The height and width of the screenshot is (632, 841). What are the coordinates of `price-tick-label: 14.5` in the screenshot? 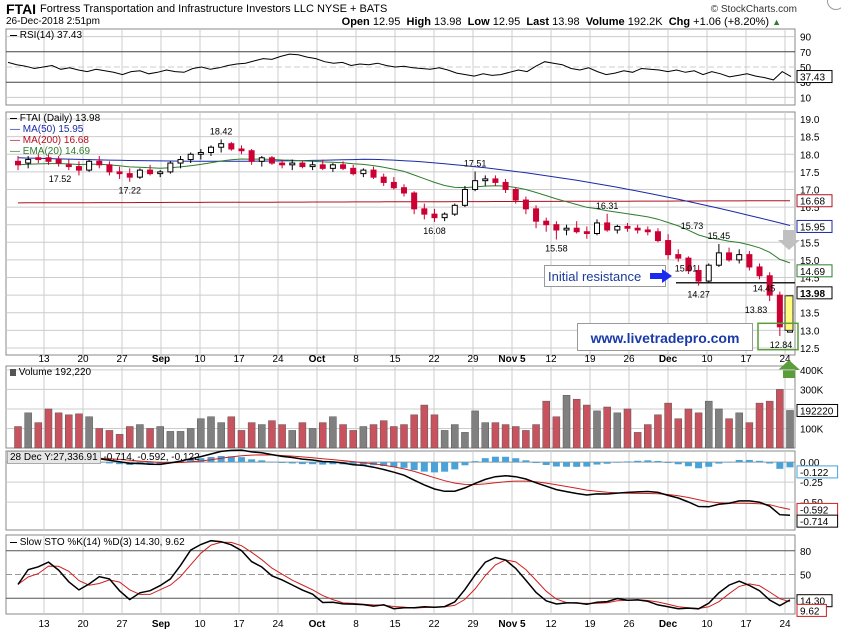 It's located at (810, 279).